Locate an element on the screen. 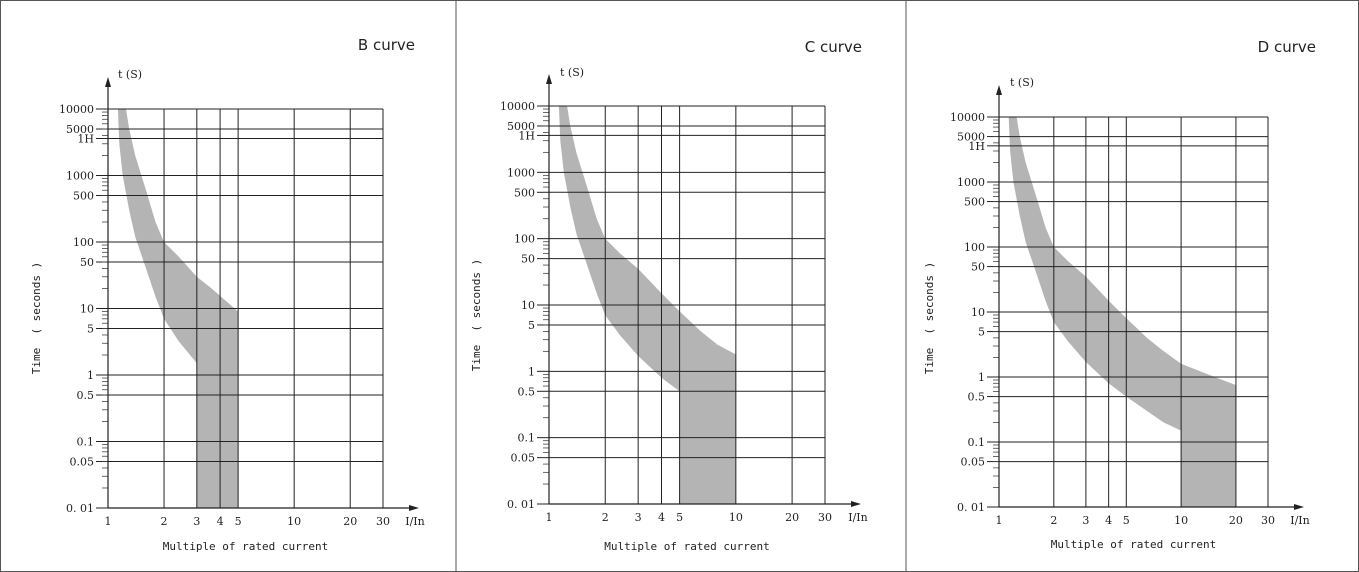  chart-title: B curve is located at coordinates (386, 45).